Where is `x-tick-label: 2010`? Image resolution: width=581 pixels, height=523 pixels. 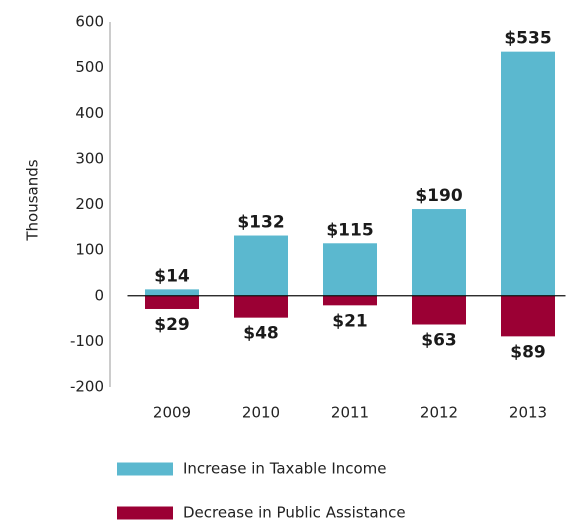
x-tick-label: 2010 is located at coordinates (261, 413).